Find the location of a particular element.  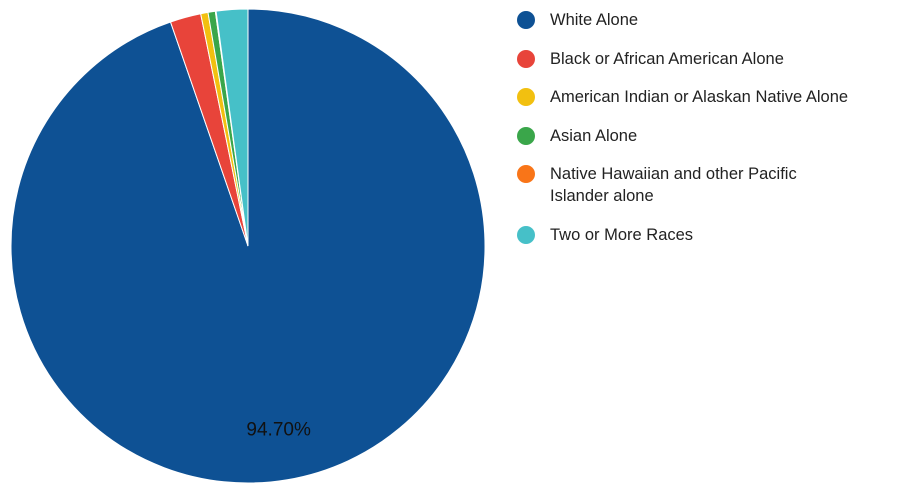

legend-label: Native Hawaiian and other Pacific is located at coordinates (673, 174).